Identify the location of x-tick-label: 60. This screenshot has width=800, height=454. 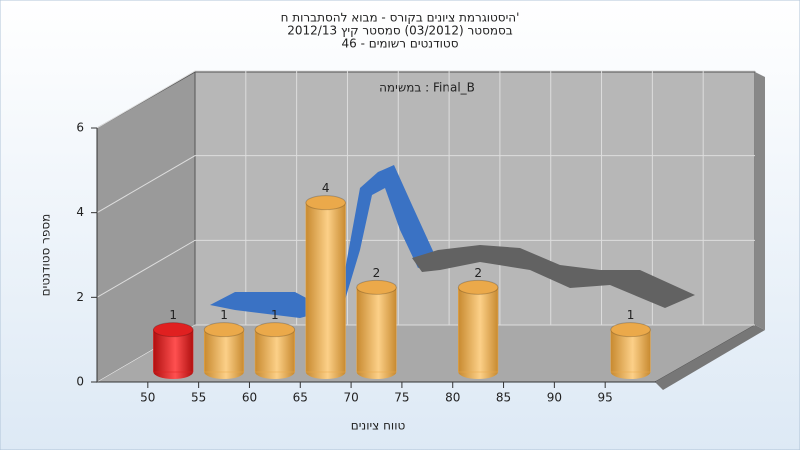
(249, 398).